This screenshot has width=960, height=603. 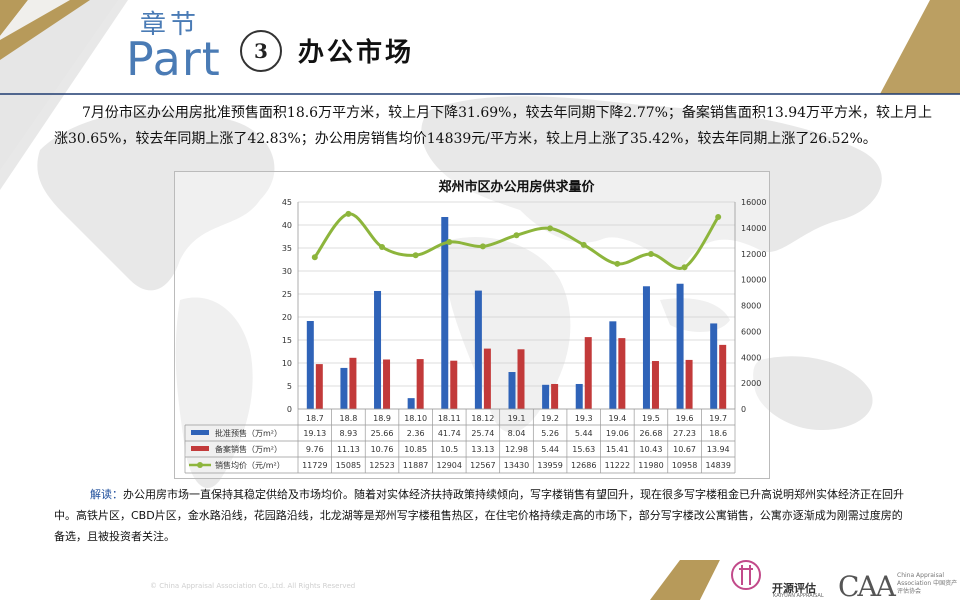 I want to click on x-tick-label: 19.4, so click(x=617, y=418).